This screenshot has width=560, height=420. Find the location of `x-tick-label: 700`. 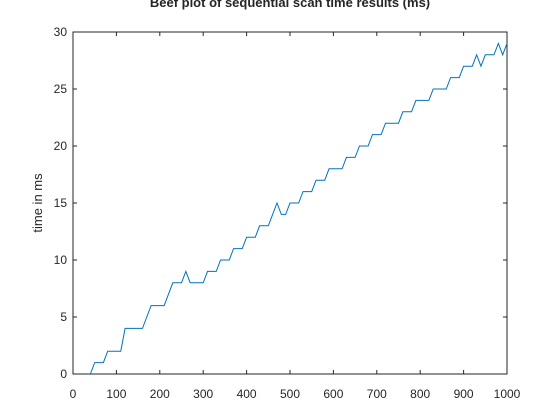

x-tick-label: 700 is located at coordinates (377, 394).